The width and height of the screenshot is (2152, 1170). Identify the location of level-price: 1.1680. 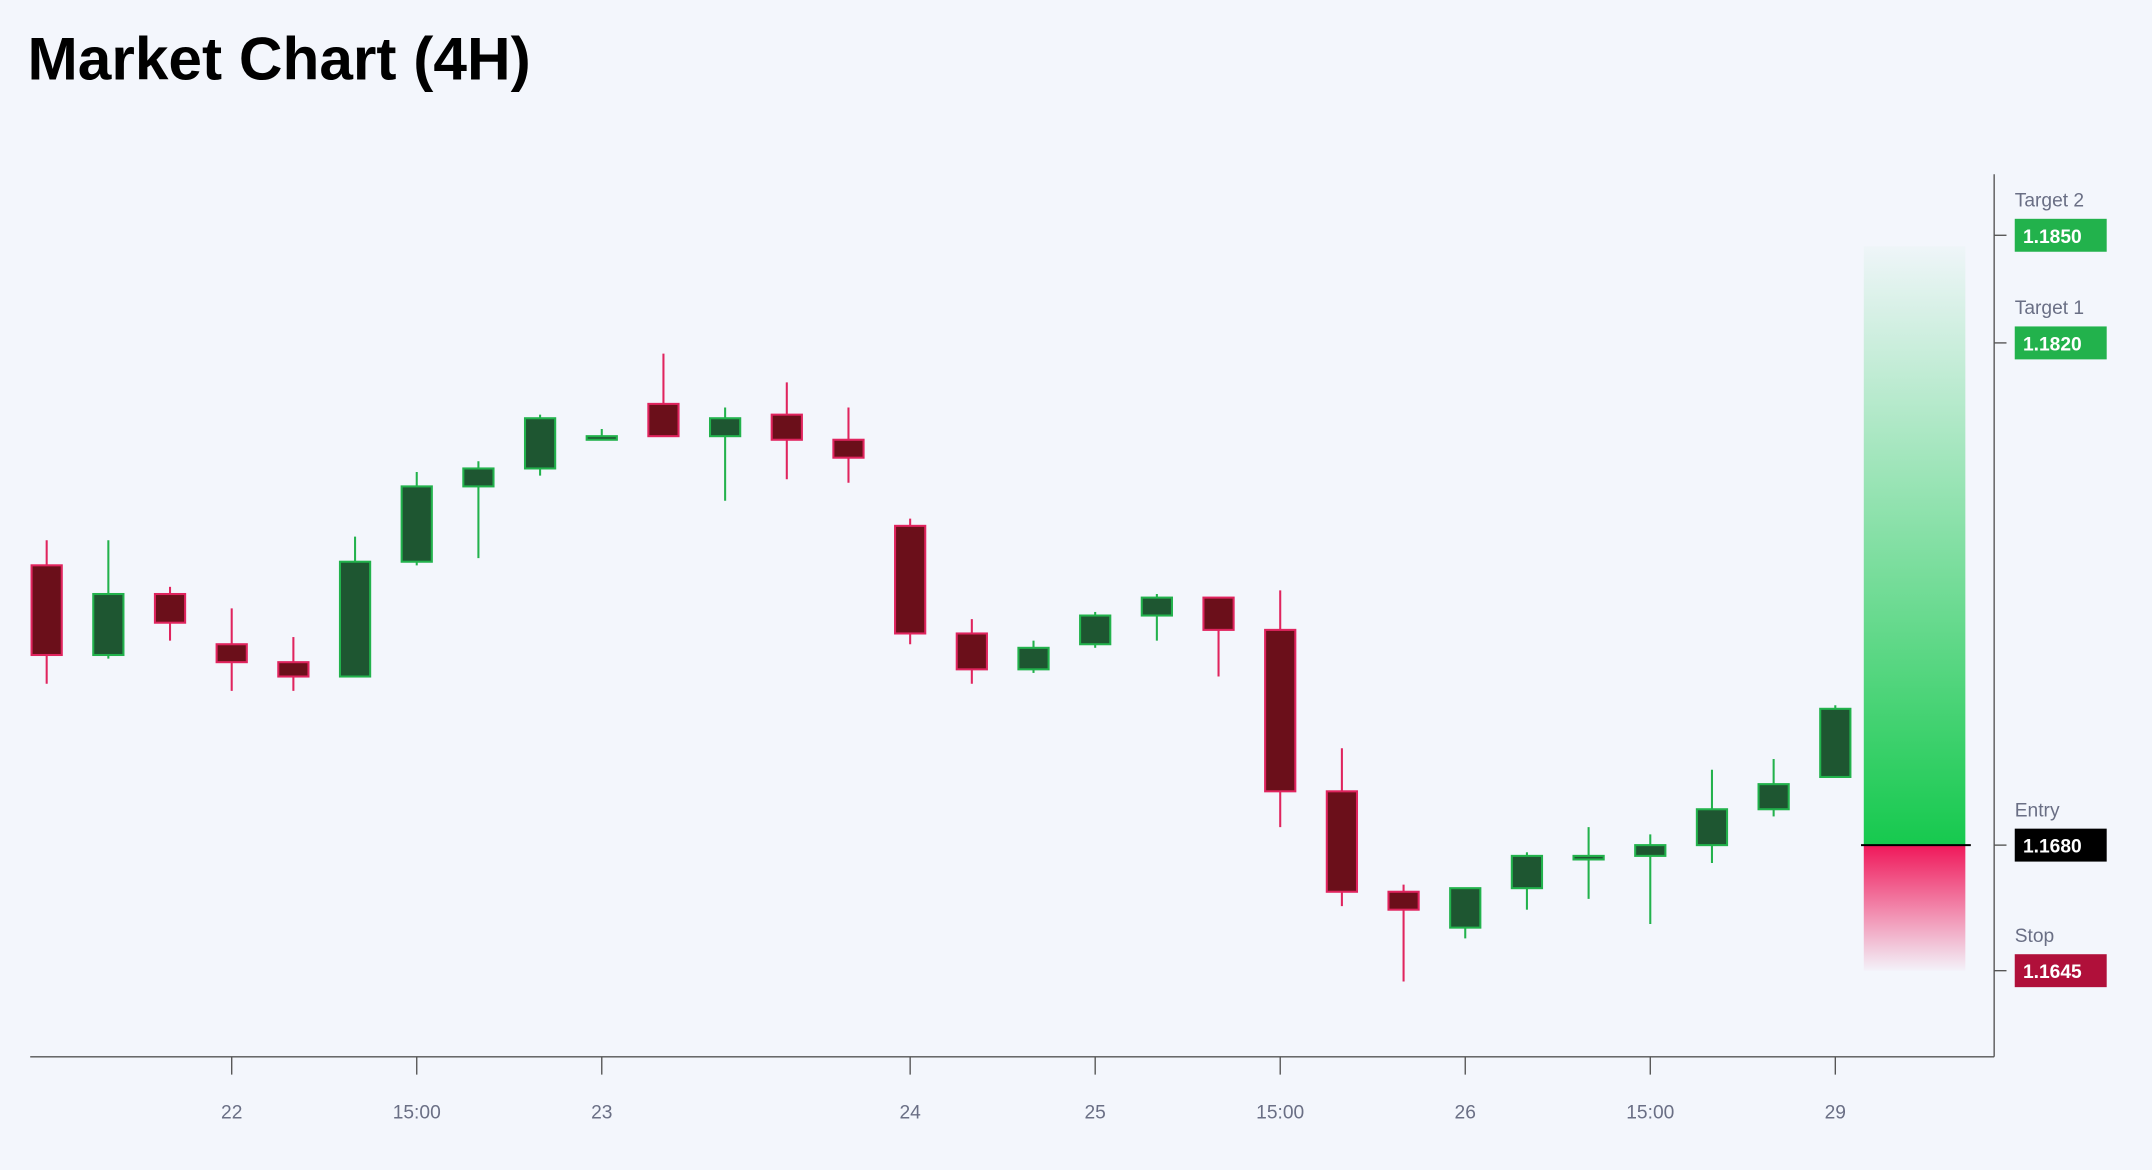
(2052, 847).